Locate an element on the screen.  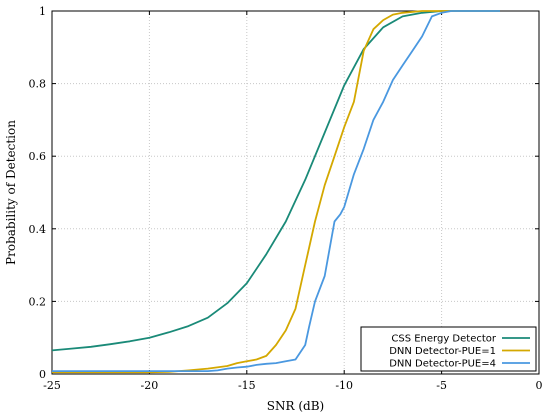
x-tick-label: 0 is located at coordinates (539, 385).